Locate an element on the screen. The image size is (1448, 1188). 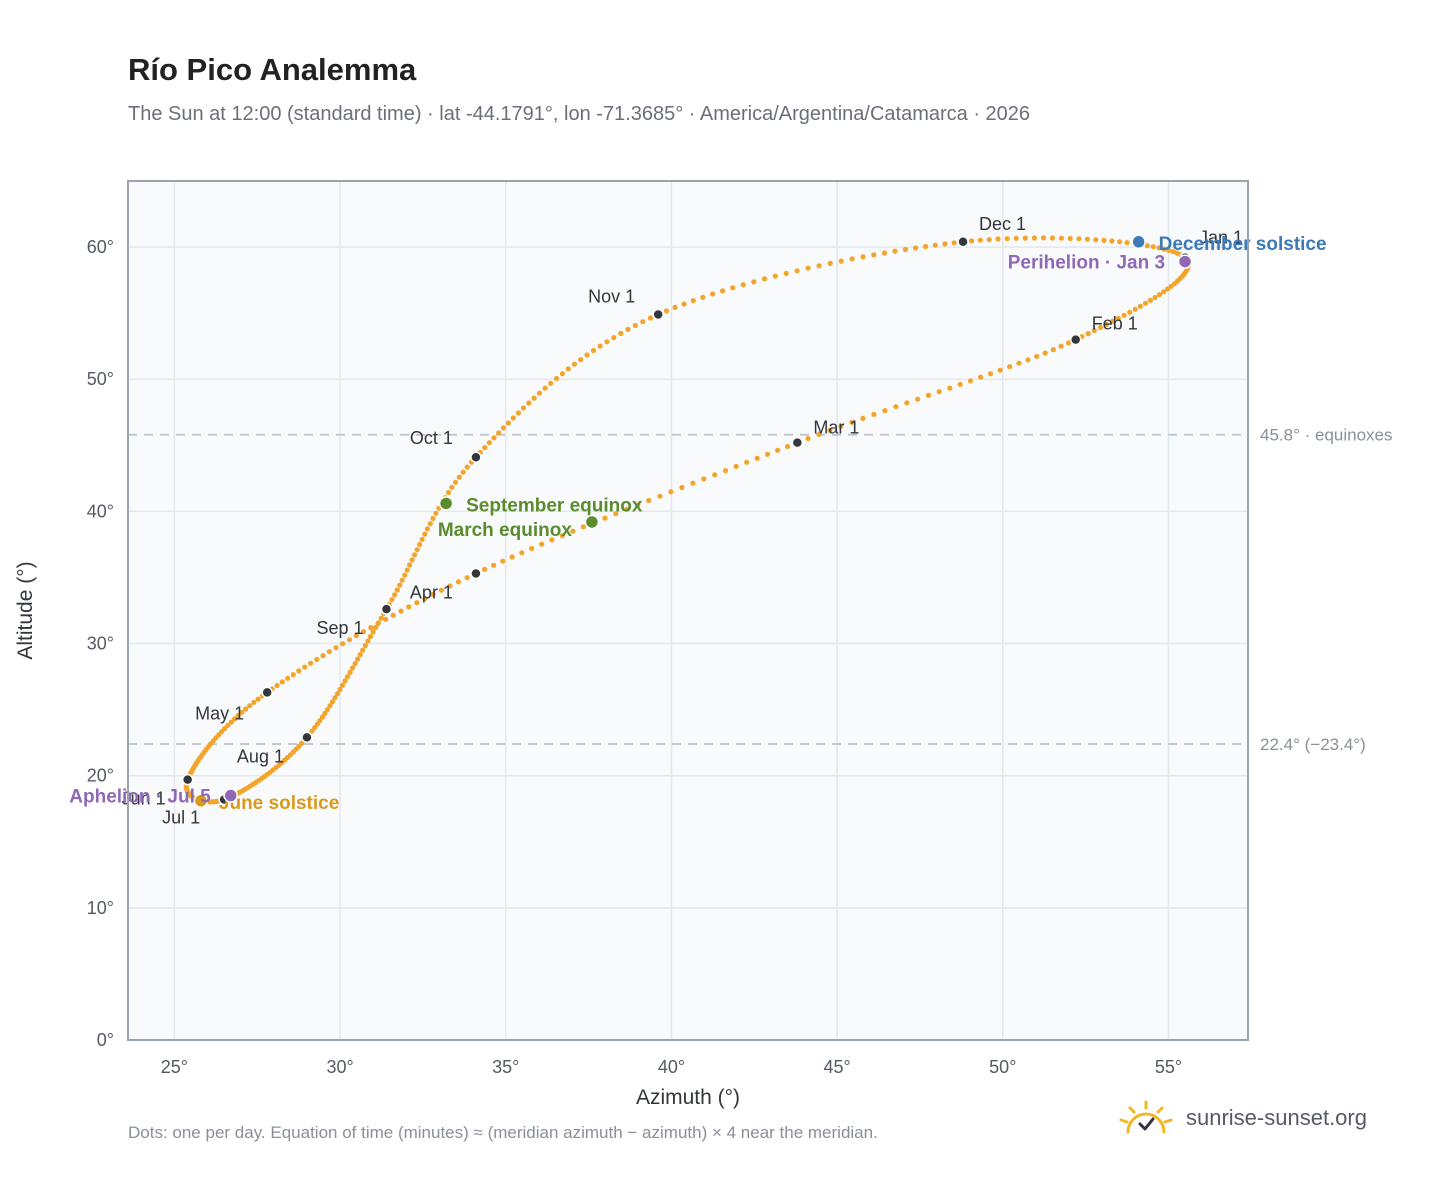
month-marker-label: Feb 1 is located at coordinates (1115, 324).